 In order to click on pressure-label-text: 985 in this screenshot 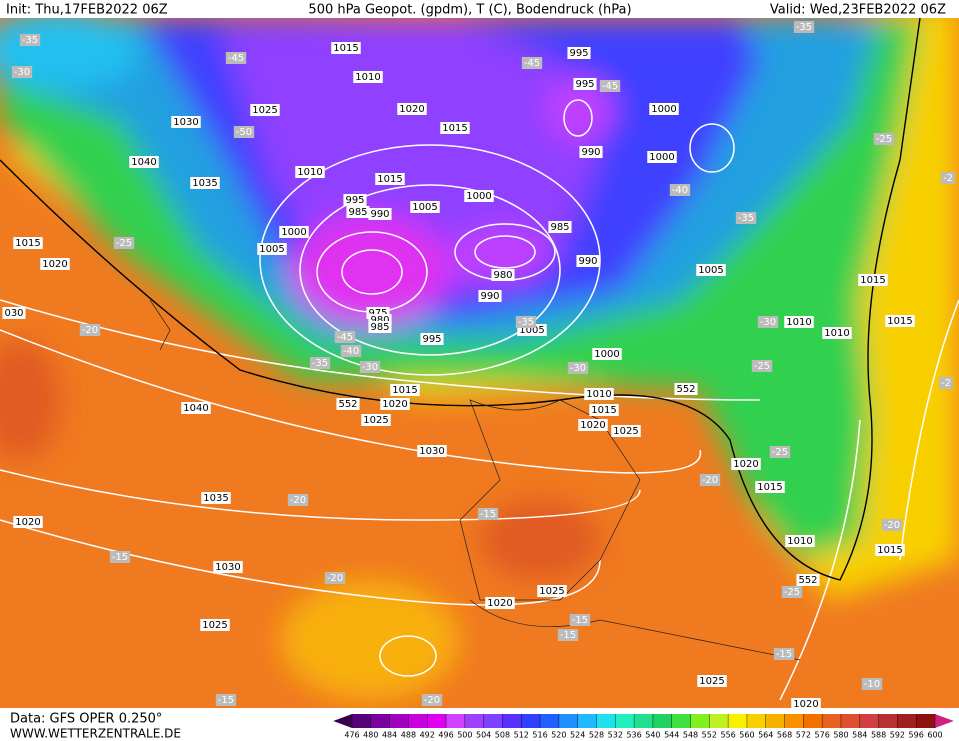, I will do `click(379, 327)`.